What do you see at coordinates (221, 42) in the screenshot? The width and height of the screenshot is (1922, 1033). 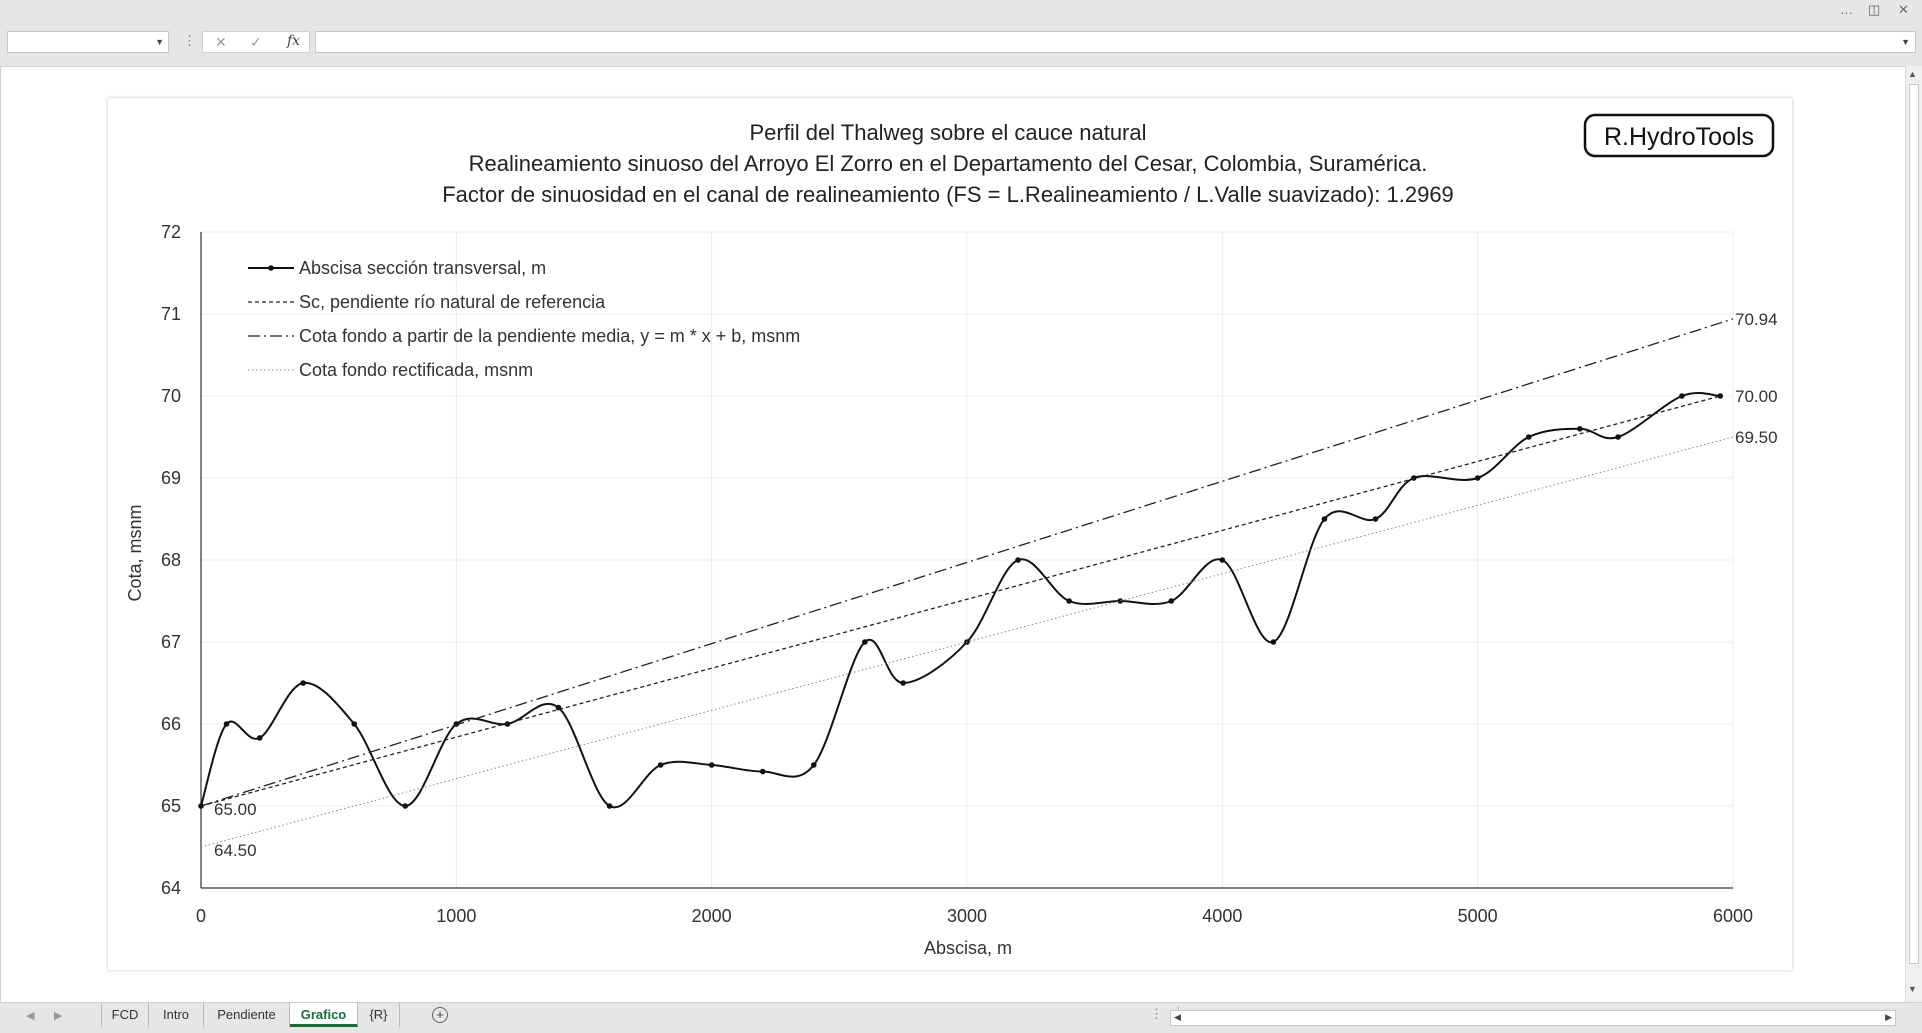 I see `cancel-icon: ✕` at bounding box center [221, 42].